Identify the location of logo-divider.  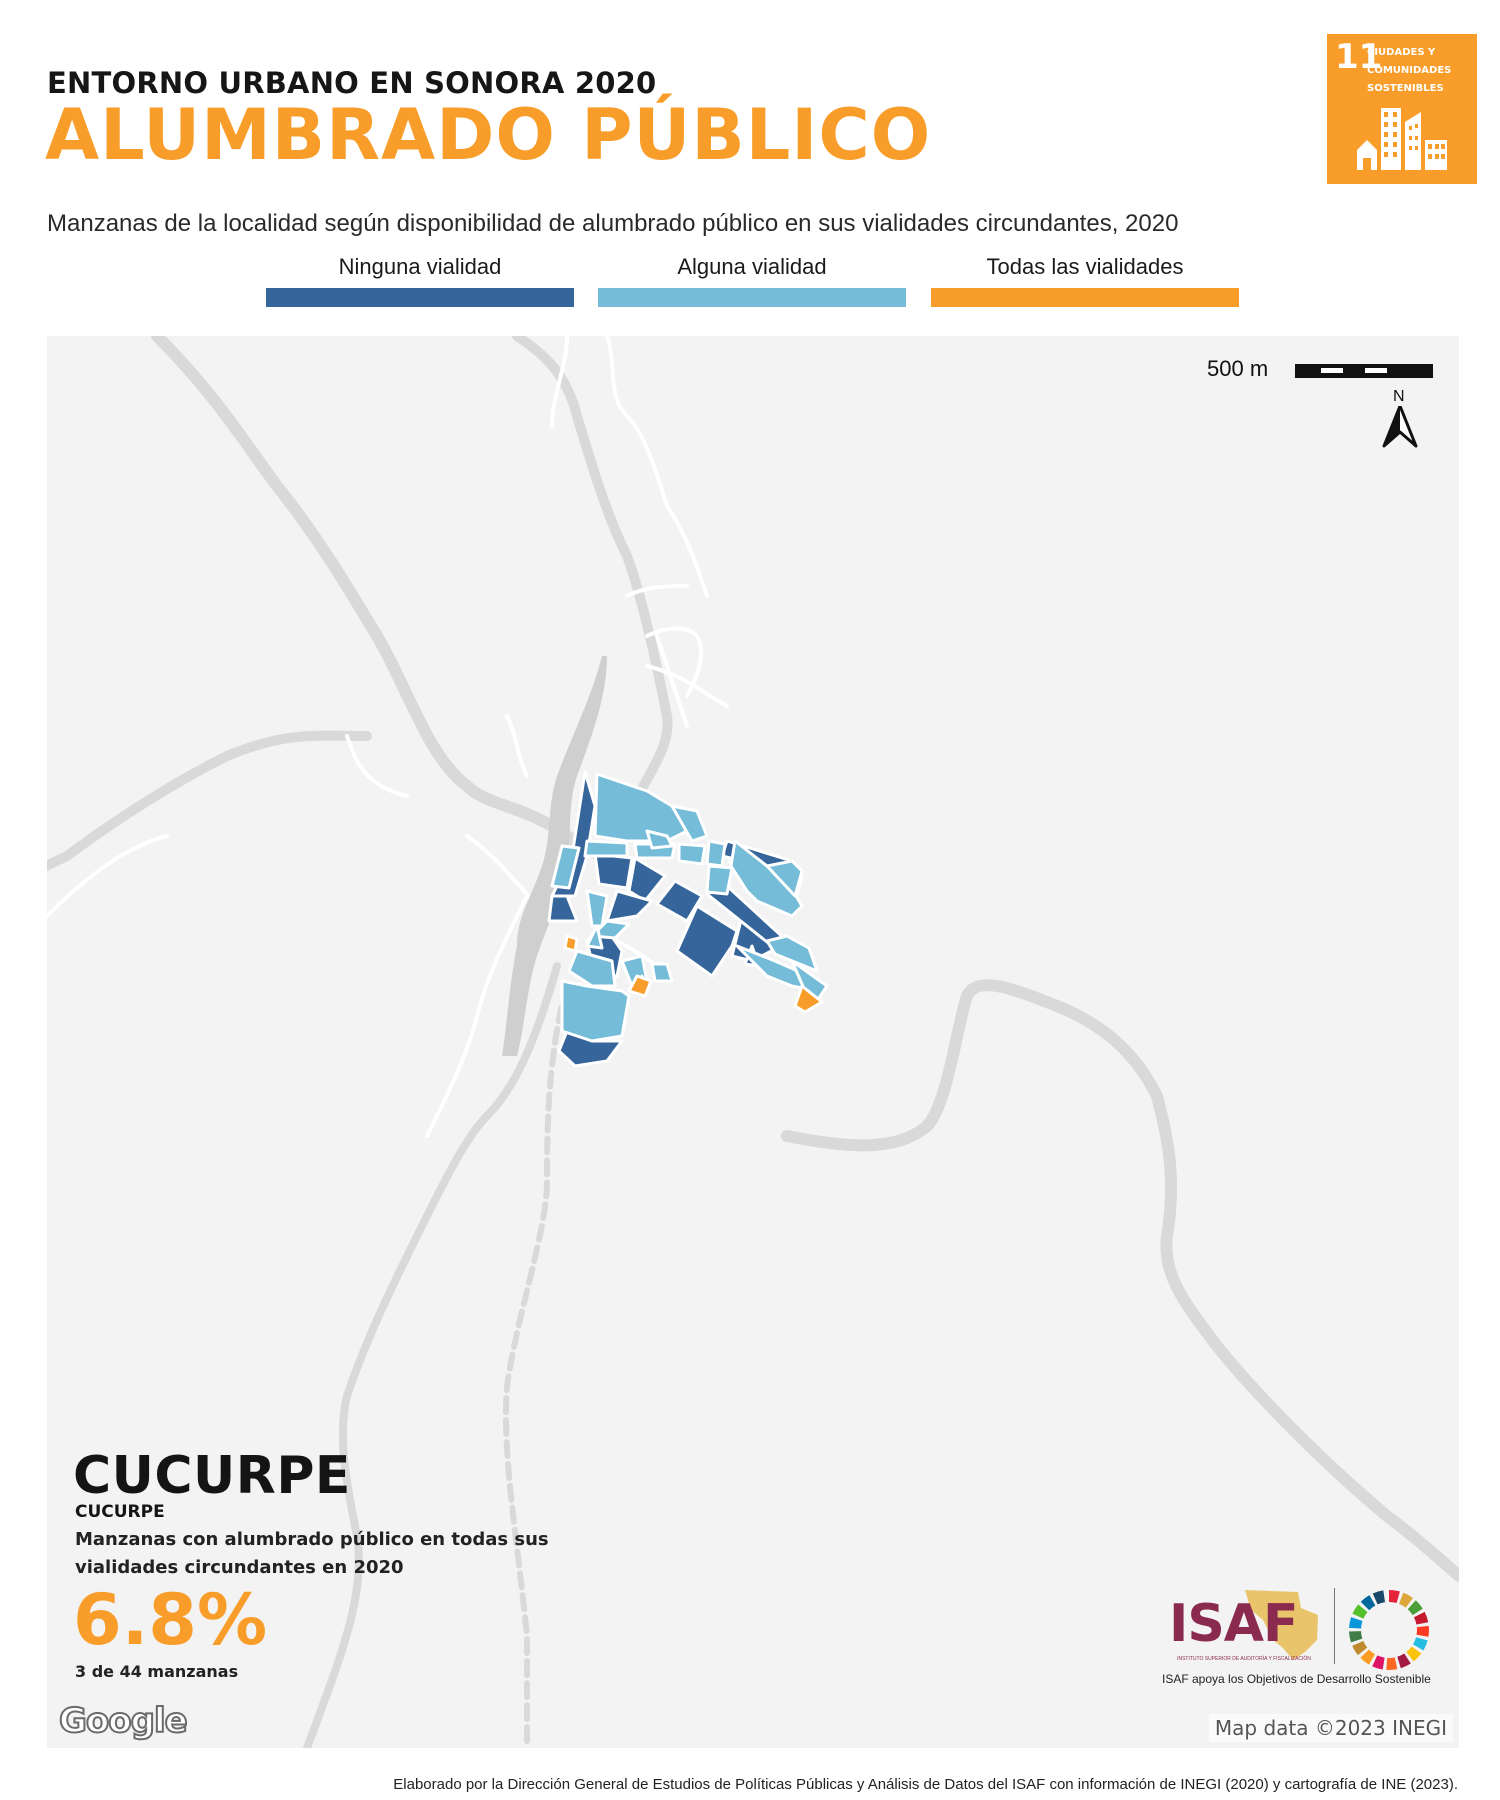
(1334, 1626).